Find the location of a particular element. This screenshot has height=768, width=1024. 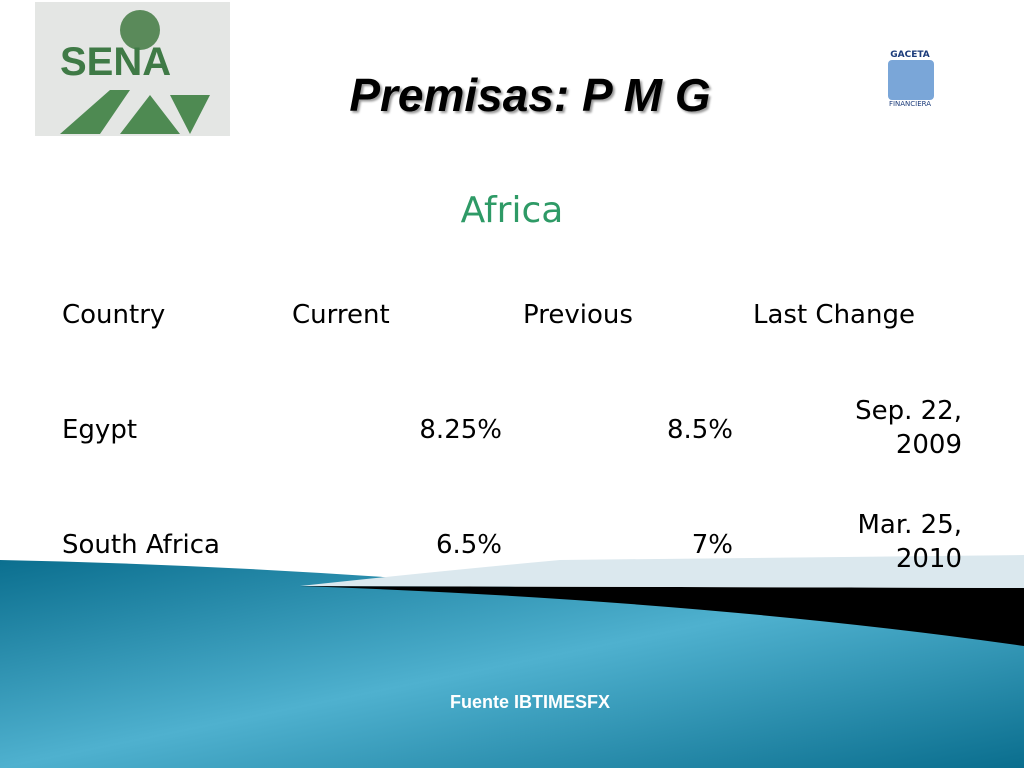

logo-right-top: GACETA is located at coordinates (910, 55).